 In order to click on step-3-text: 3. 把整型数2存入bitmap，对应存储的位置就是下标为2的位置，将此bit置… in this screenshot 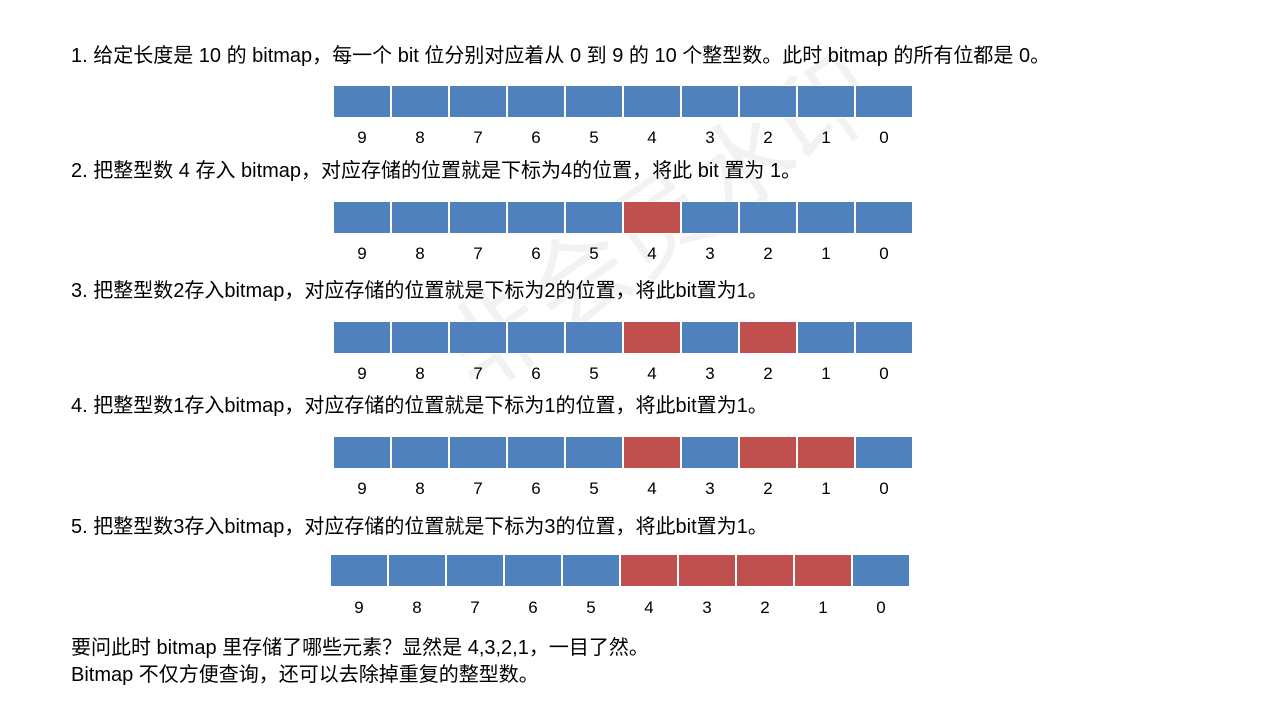, I will do `click(419, 291)`.